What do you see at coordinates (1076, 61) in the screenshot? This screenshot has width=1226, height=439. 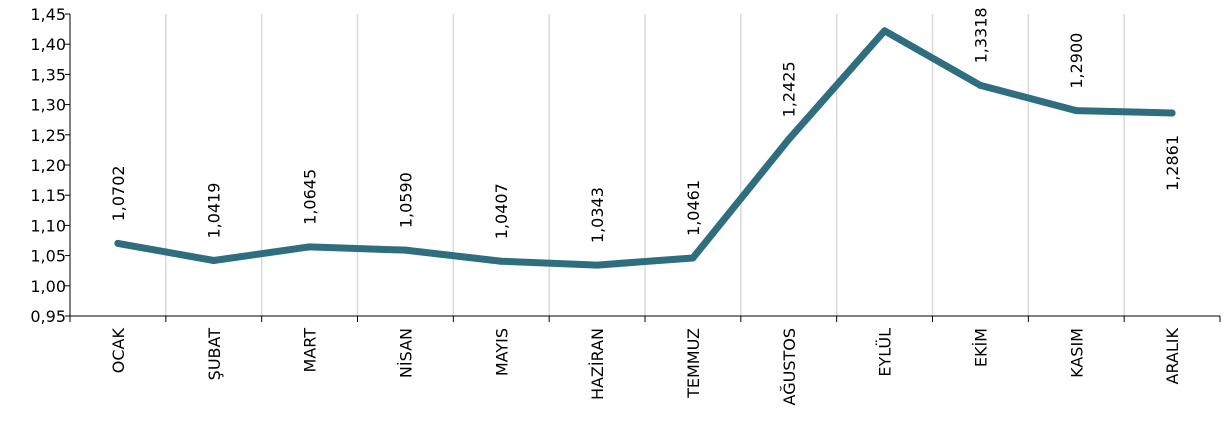 I see `data-label: 1,2900` at bounding box center [1076, 61].